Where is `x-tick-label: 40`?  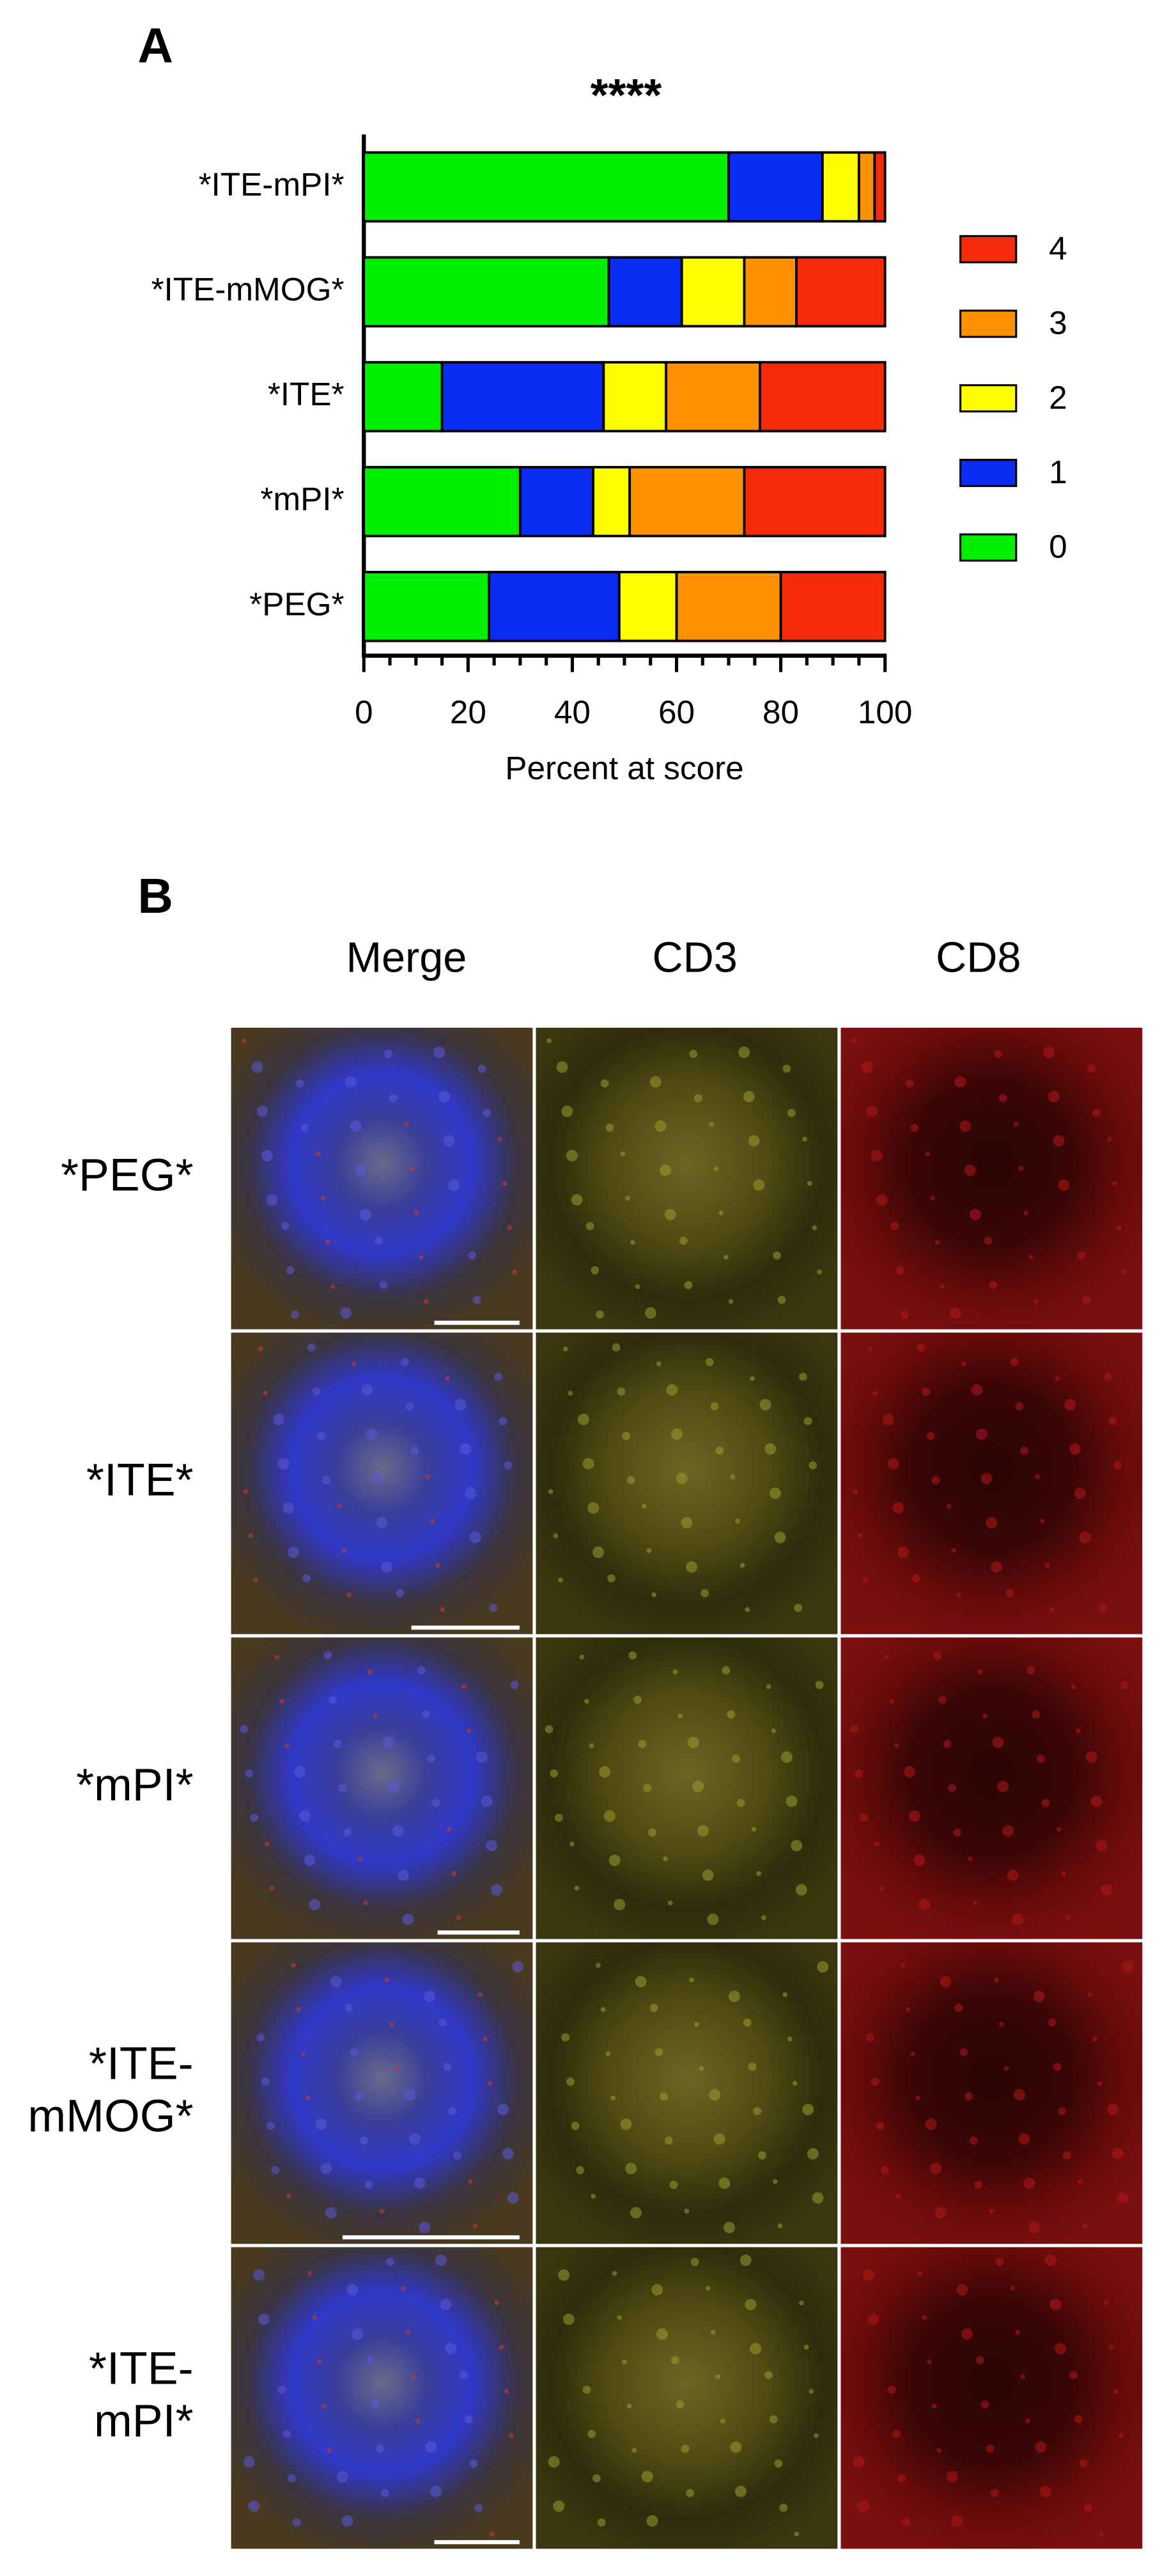
x-tick-label: 40 is located at coordinates (572, 712).